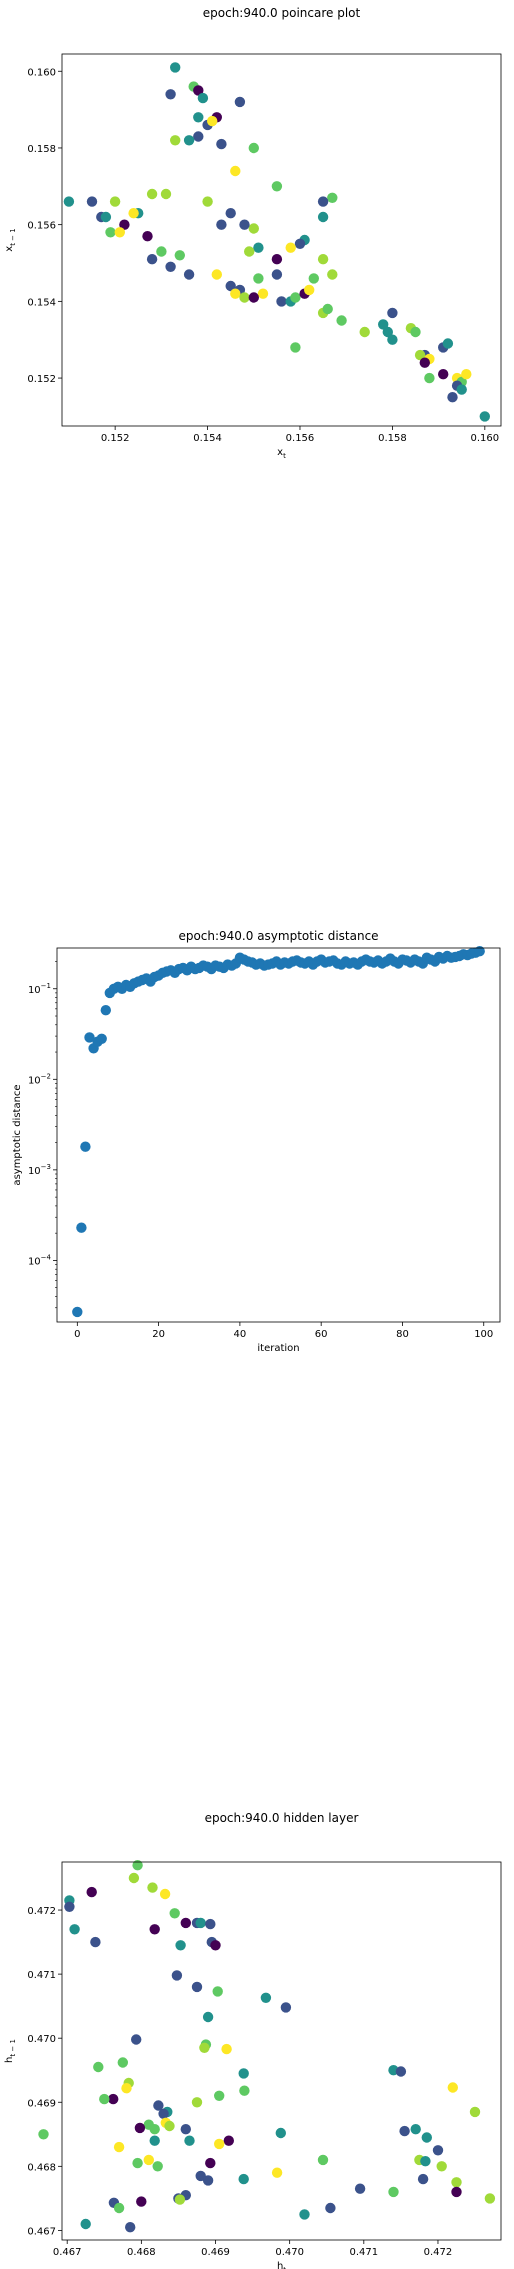 Image resolution: width=514 pixels, height=2269 pixels. Describe the element at coordinates (10, 2051) in the screenshot. I see `y-axis-label-2: ht − 1` at that location.